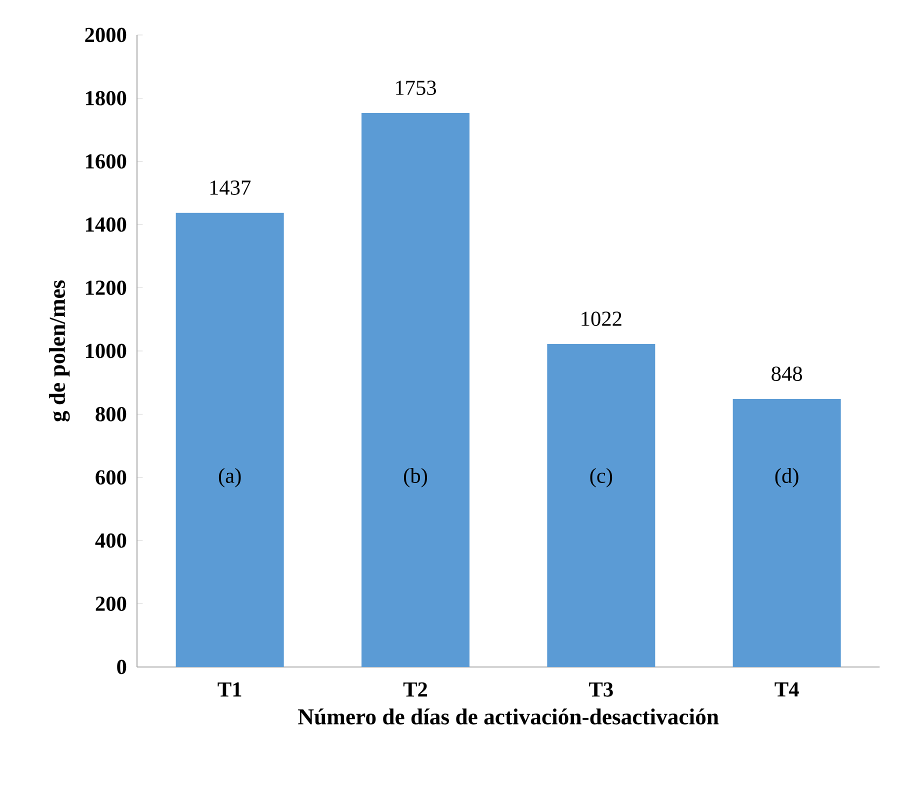  I want to click on data-label: 1437, so click(230, 187).